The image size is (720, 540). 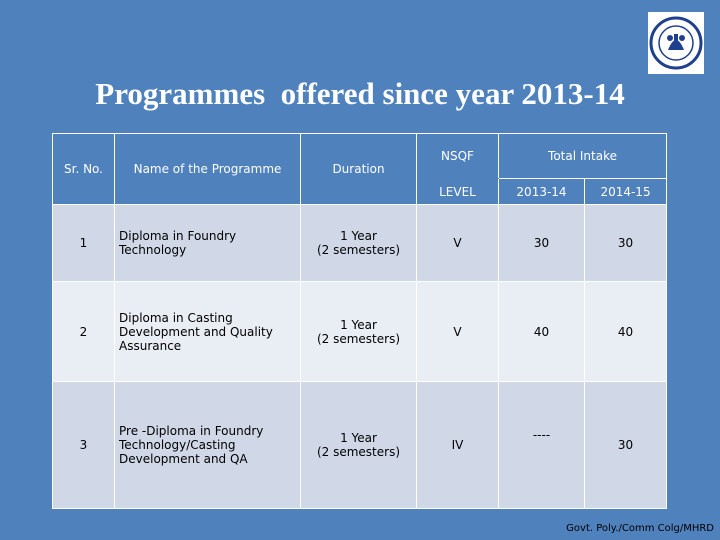 What do you see at coordinates (582, 156) in the screenshot?
I see `header-total-intake: Total Intake` at bounding box center [582, 156].